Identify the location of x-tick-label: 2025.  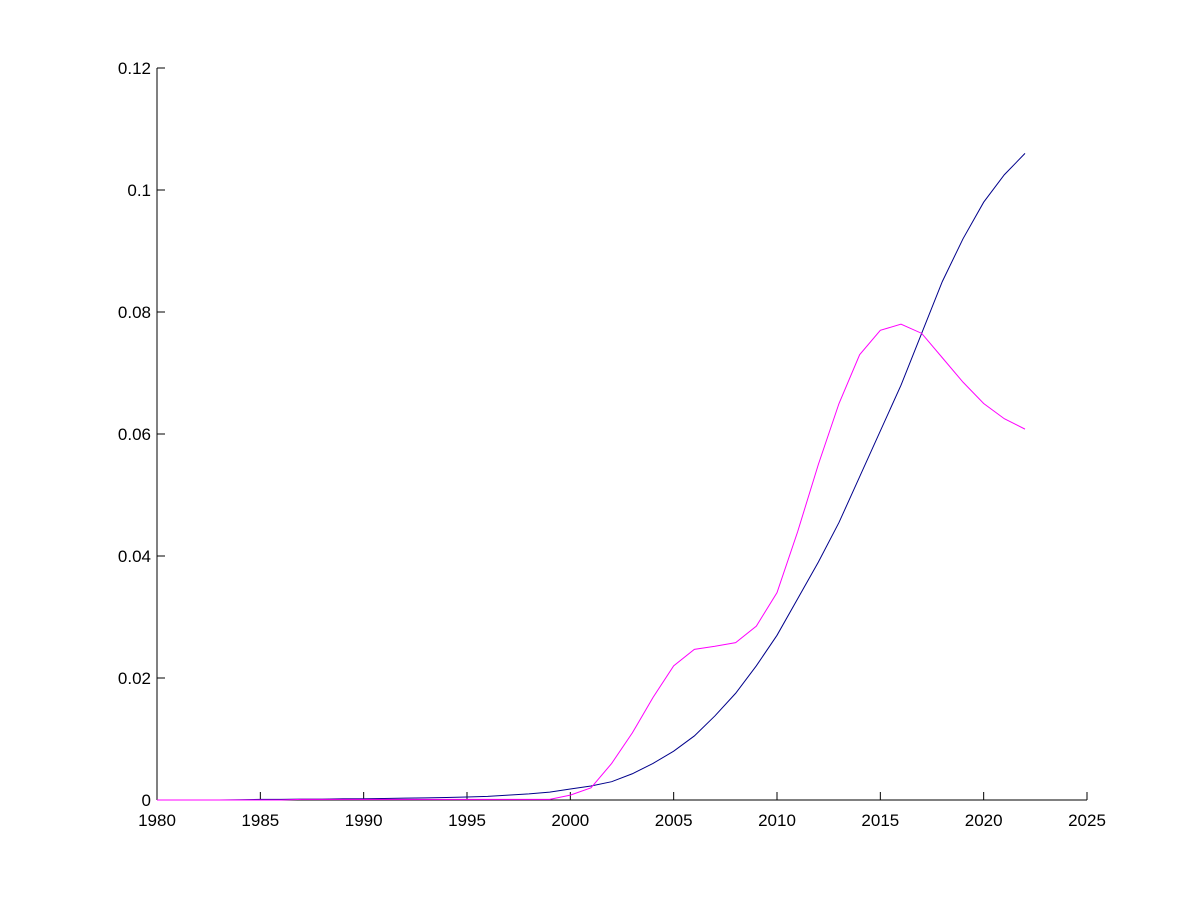
(1087, 820).